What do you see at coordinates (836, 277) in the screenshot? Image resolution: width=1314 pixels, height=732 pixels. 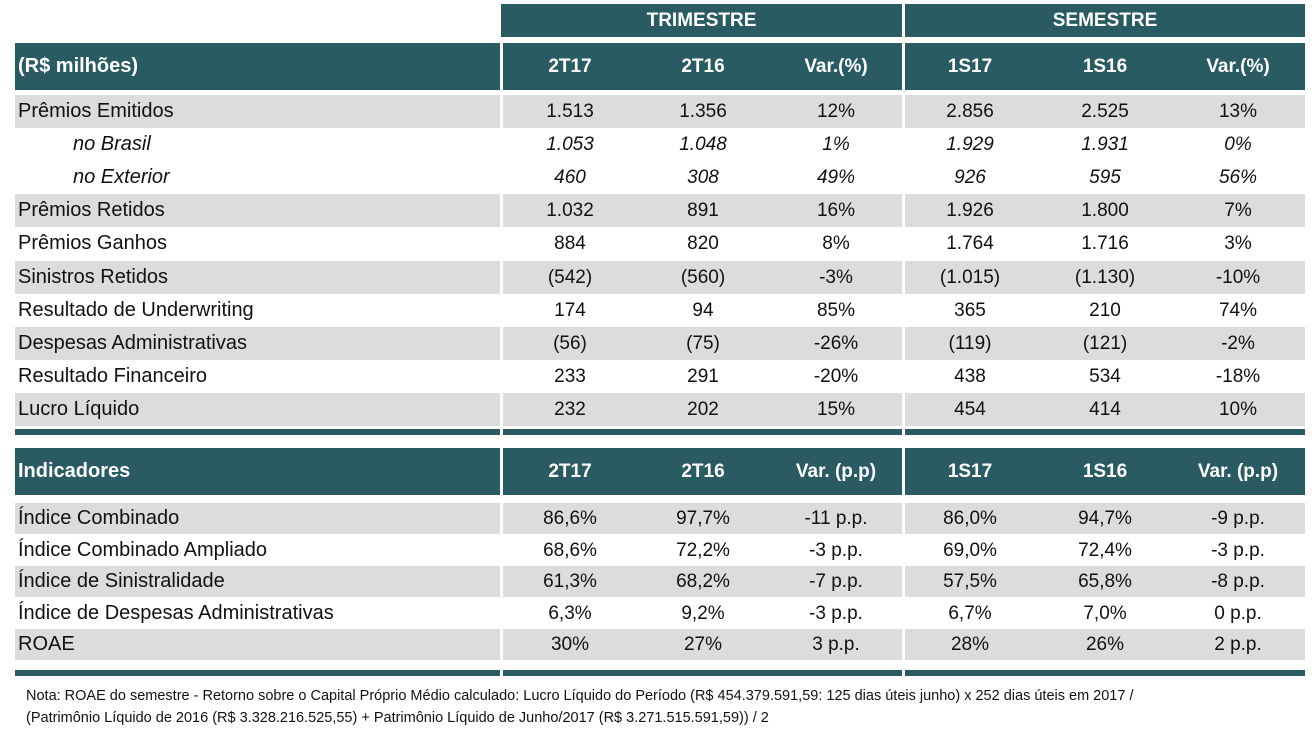 I see `row-value: -3%` at bounding box center [836, 277].